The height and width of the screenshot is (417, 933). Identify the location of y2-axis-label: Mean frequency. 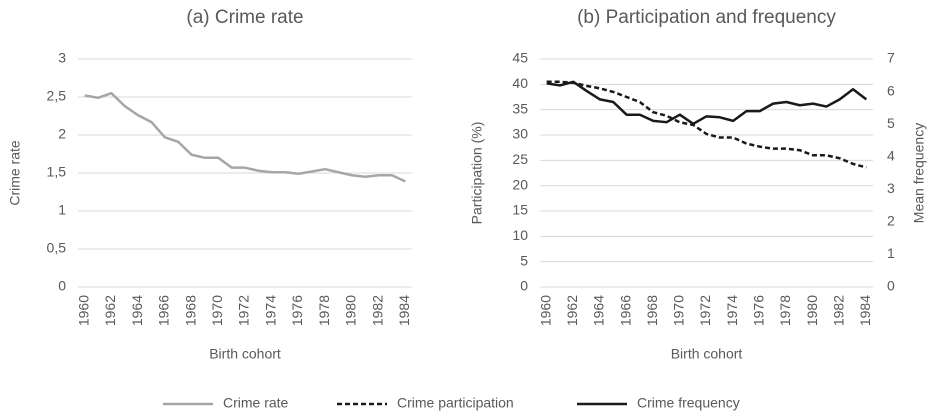
(919, 173).